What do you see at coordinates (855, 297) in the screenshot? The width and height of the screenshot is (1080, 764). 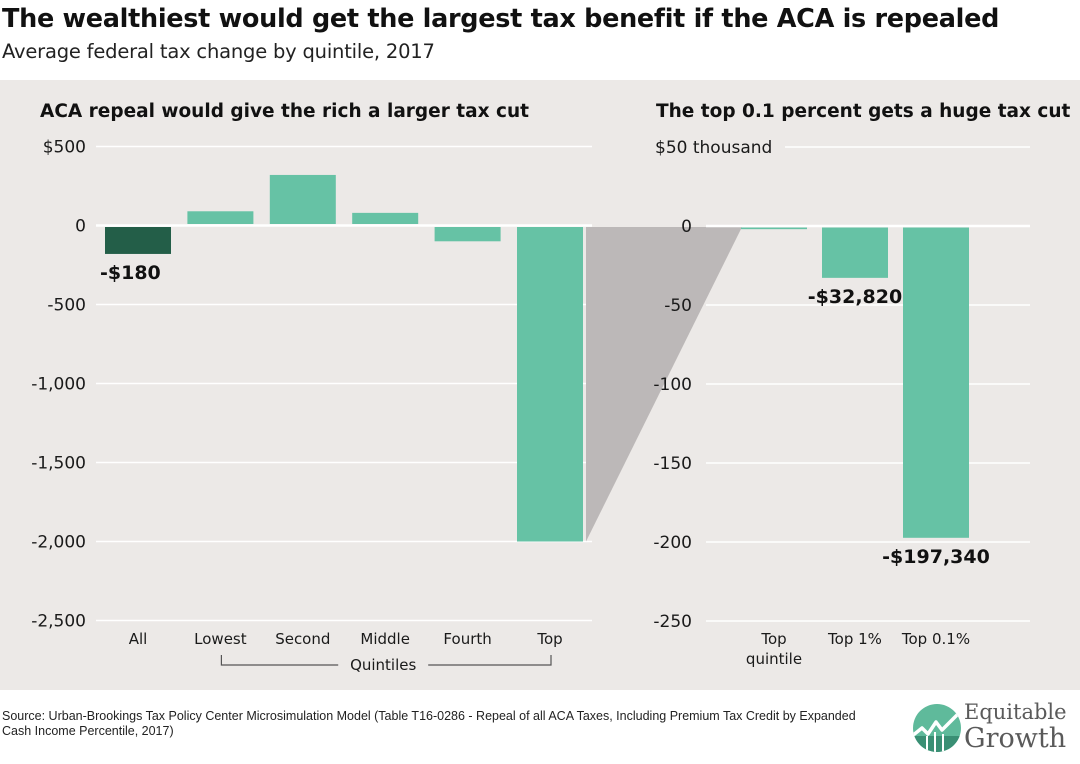 I see `data-label: -$32,820` at bounding box center [855, 297].